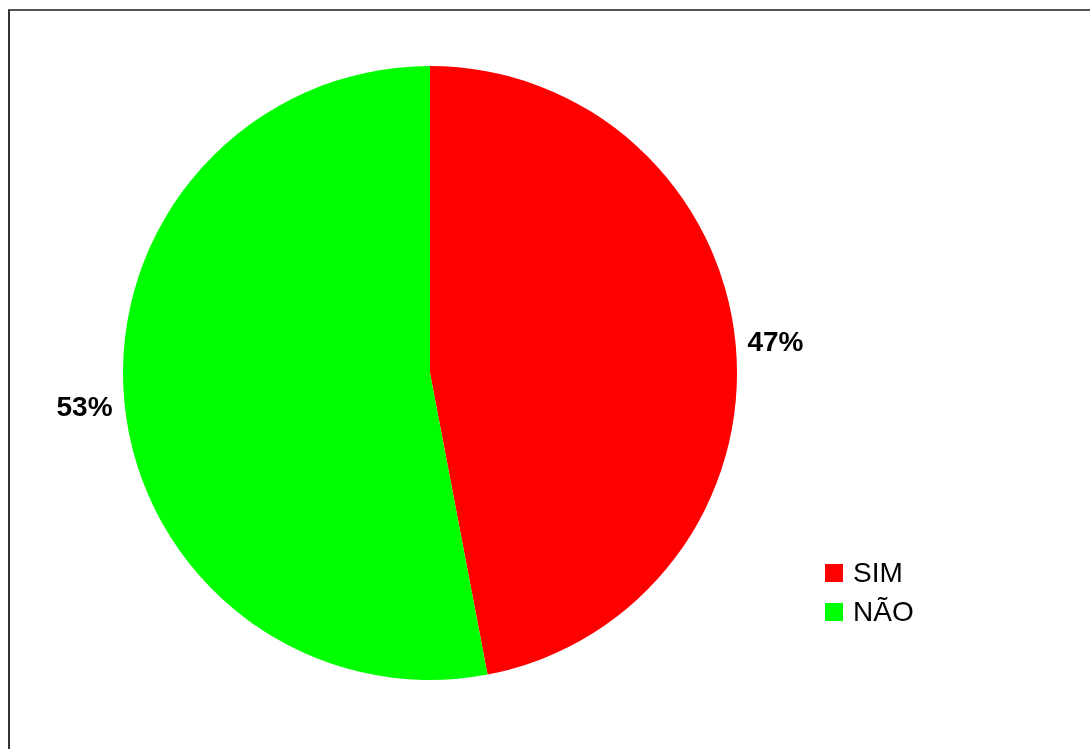 Image resolution: width=1090 pixels, height=749 pixels. I want to click on legend-label: SIM, so click(878, 573).